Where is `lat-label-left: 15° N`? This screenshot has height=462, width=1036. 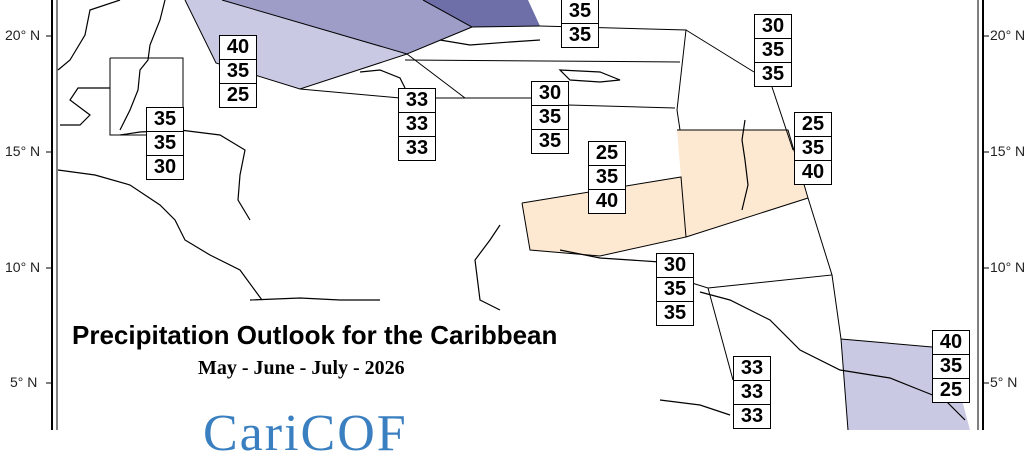 lat-label-left: 15° N is located at coordinates (23, 151).